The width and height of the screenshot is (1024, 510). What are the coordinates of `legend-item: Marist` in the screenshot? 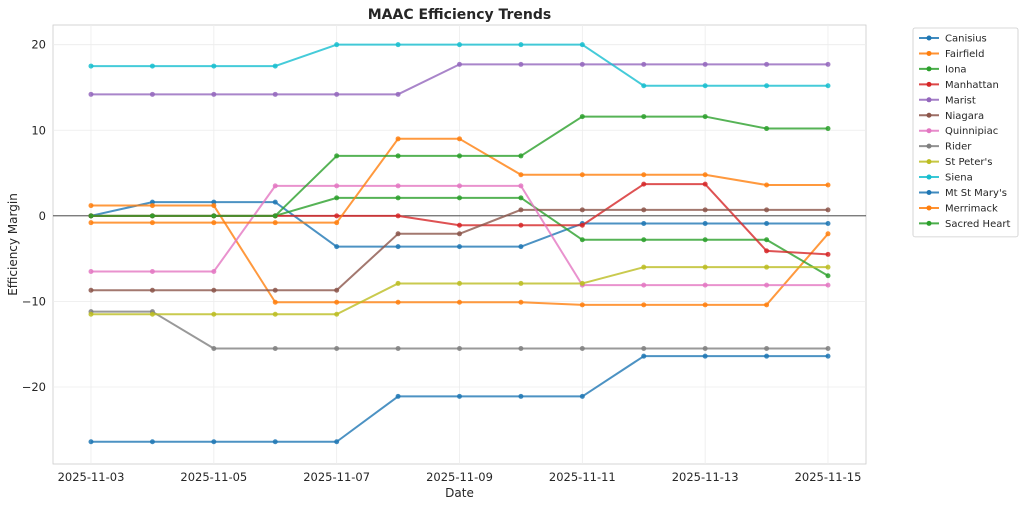 It's located at (947, 100).